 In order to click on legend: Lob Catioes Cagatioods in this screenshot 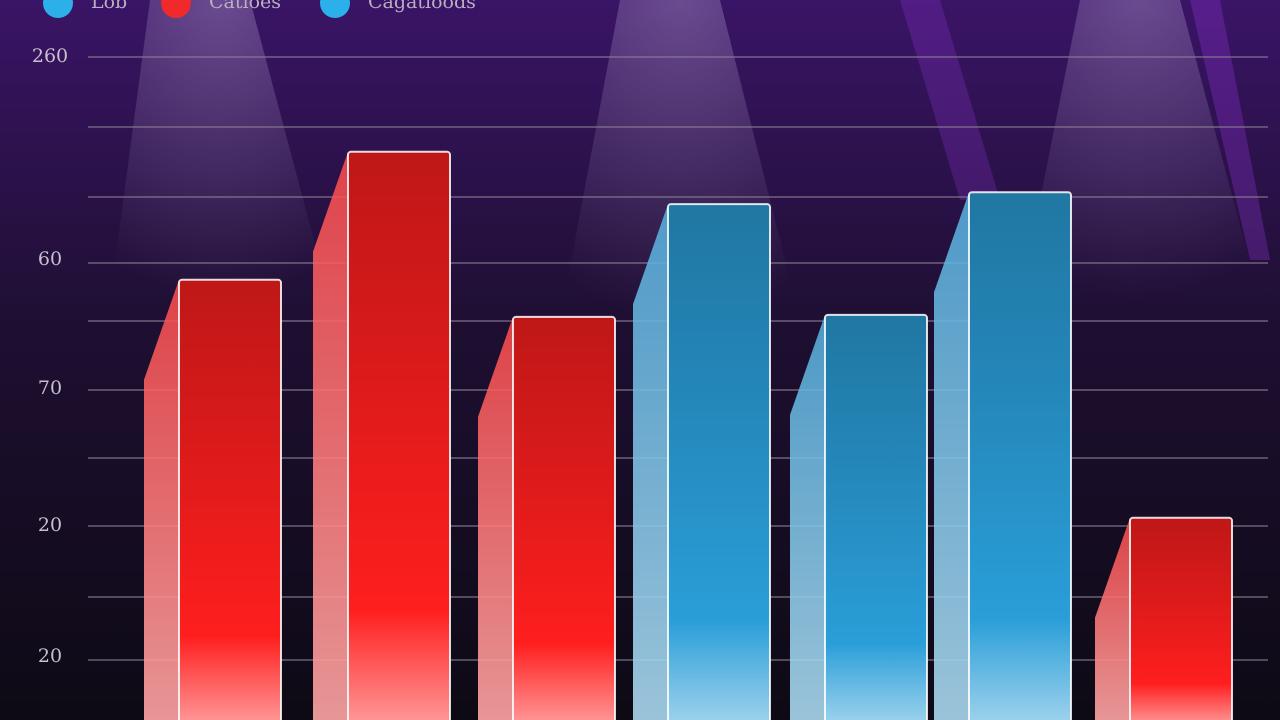, I will do `click(259, 9)`.